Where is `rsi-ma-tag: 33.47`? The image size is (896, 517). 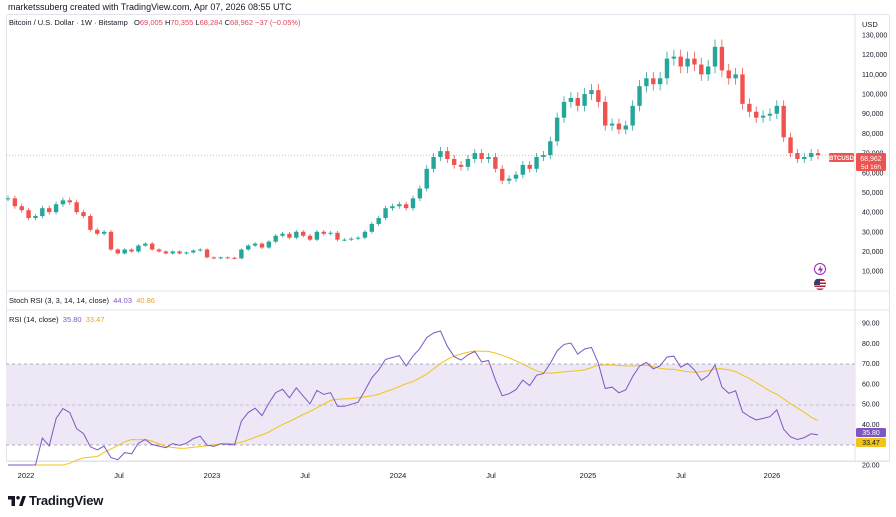 rsi-ma-tag: 33.47 is located at coordinates (871, 443).